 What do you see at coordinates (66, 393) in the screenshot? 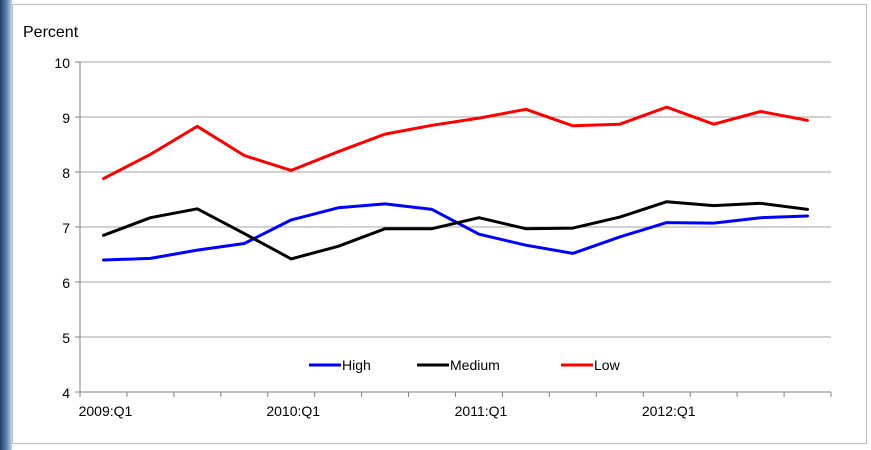
I see `y-tick-label: 4` at bounding box center [66, 393].